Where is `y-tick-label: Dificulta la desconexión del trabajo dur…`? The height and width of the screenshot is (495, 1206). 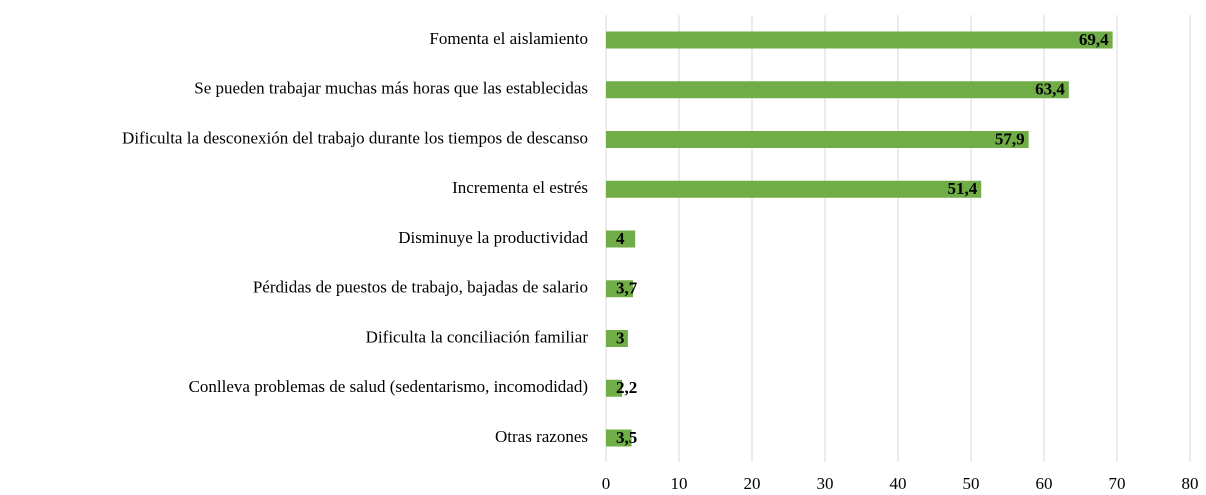
y-tick-label: Dificulta la desconexión del trabajo dur… is located at coordinates (355, 137).